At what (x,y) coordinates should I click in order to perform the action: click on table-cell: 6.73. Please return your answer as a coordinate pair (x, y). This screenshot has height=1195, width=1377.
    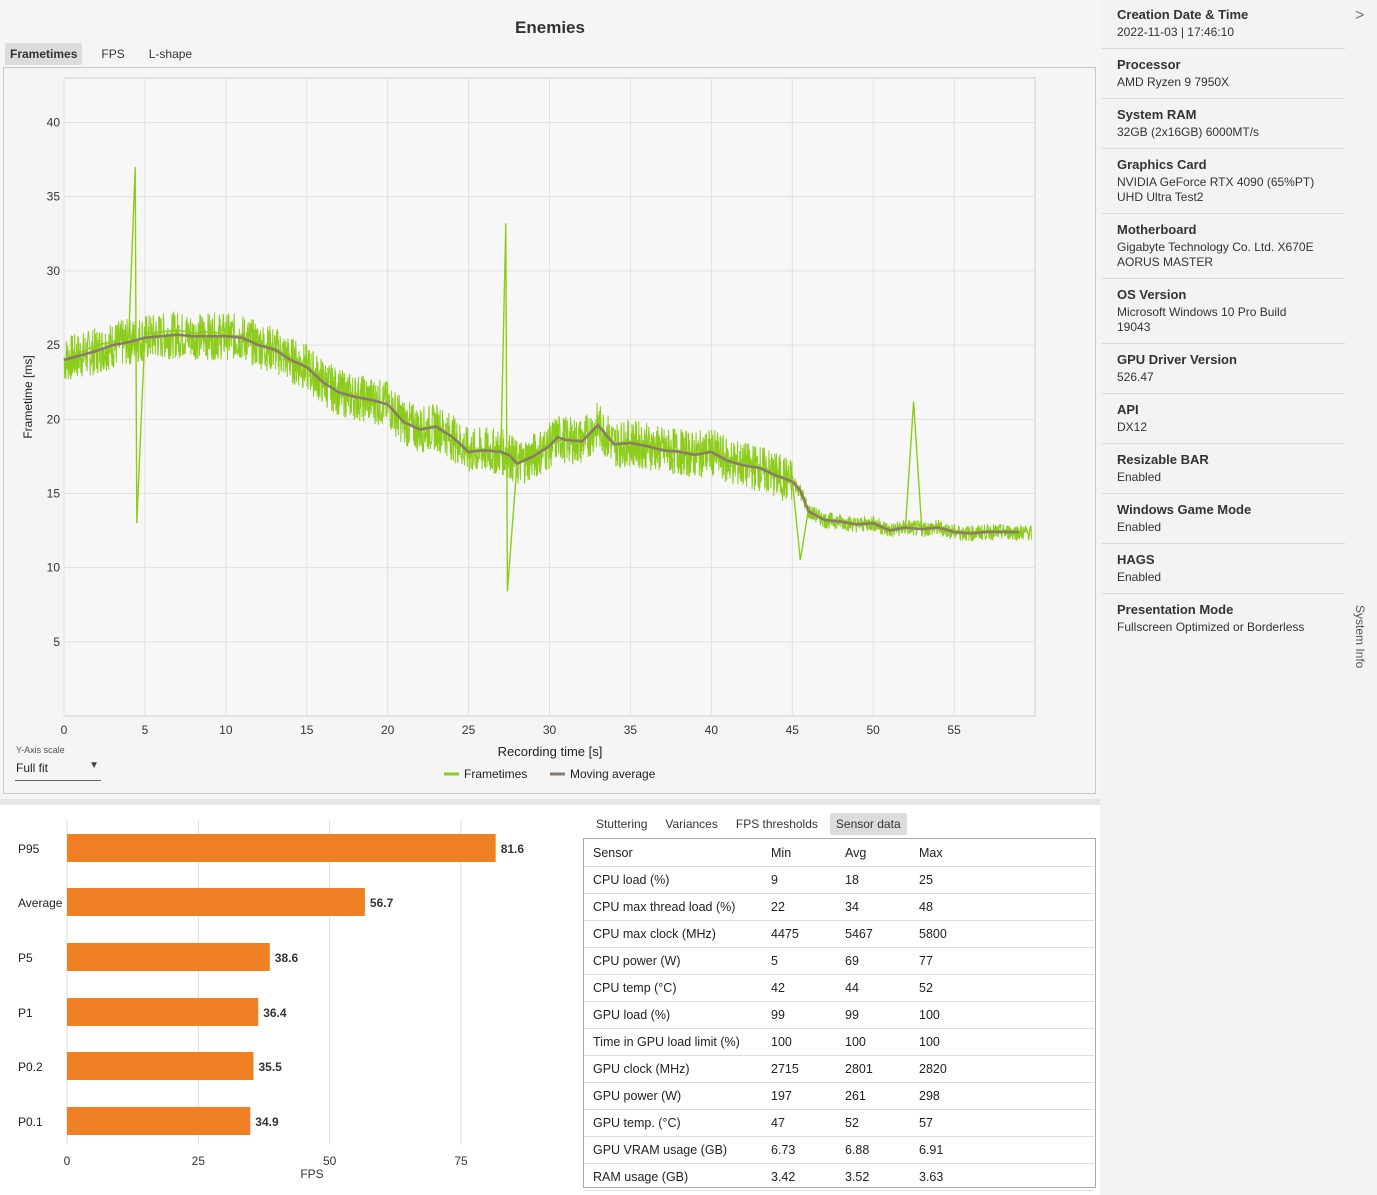
    Looking at the image, I should click on (807, 1150).